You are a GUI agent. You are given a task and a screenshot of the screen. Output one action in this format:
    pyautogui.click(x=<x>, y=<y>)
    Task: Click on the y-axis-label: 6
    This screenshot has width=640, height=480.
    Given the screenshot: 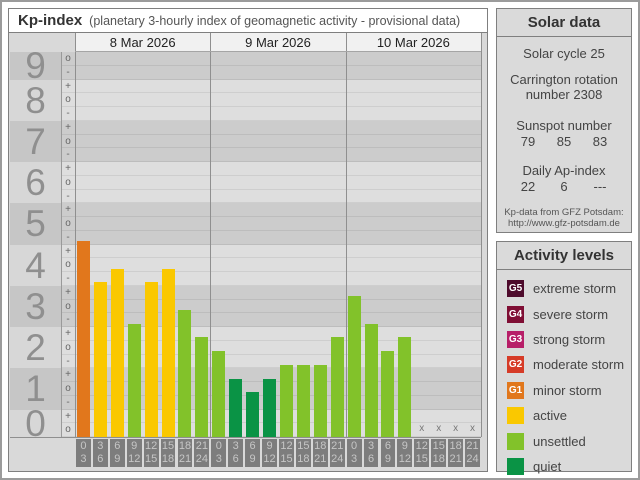 What is the action you would take?
    pyautogui.click(x=35, y=183)
    